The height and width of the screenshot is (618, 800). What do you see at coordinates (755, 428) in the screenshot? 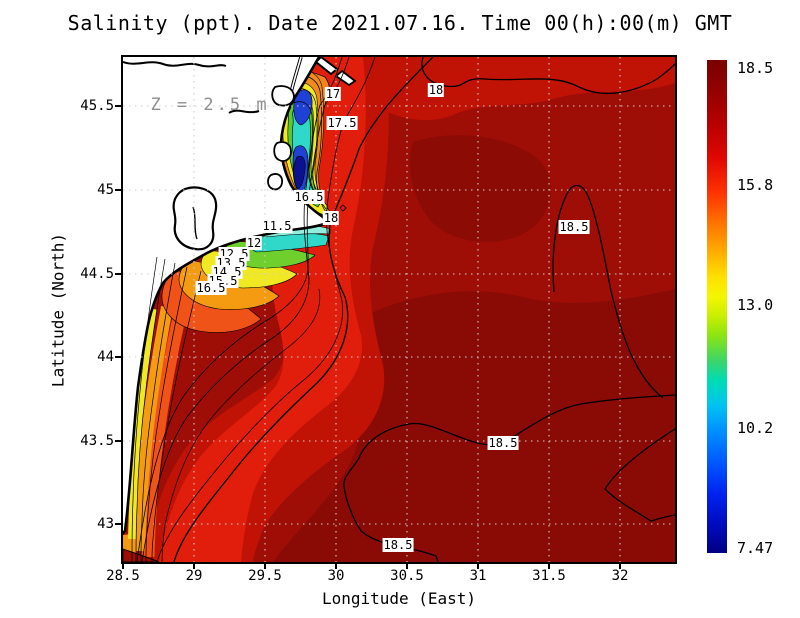
I see `colorbar-tick-label: 10.2` at bounding box center [755, 428].